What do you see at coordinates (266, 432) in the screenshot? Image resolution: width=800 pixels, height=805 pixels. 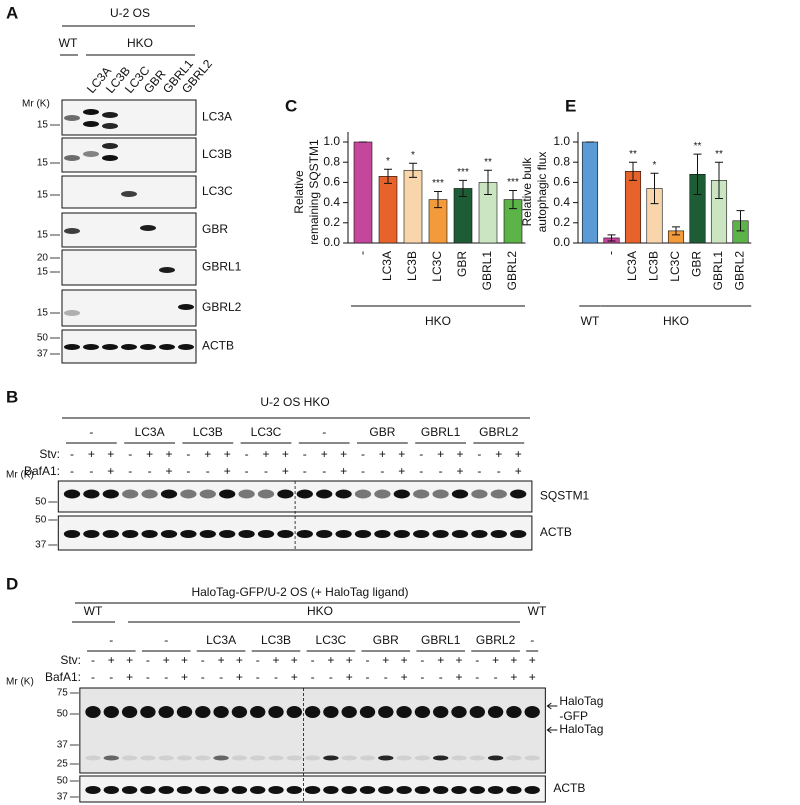 I see `group-label: LC3C` at bounding box center [266, 432].